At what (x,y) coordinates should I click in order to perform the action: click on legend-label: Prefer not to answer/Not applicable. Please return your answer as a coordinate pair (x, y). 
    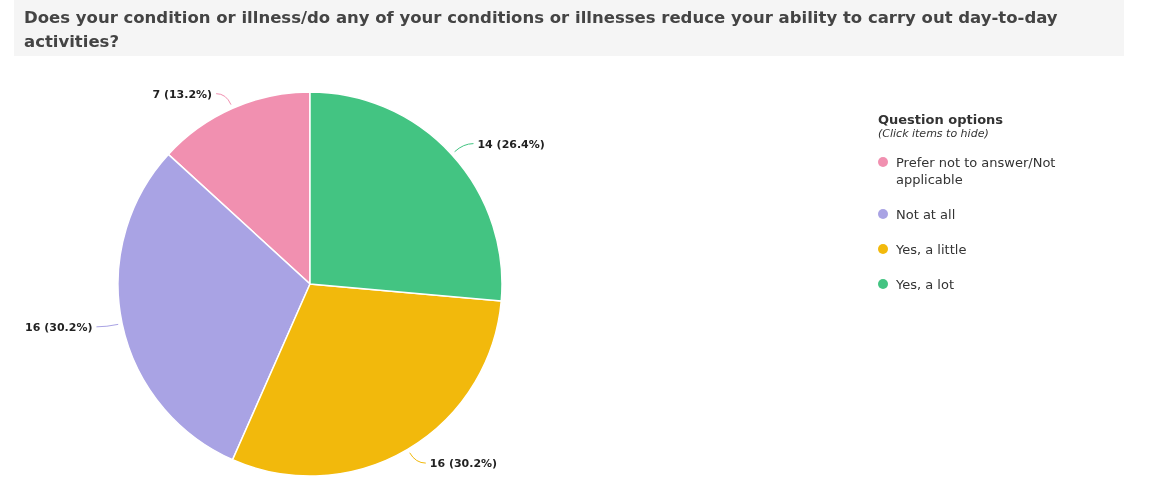
    Looking at the image, I should click on (976, 171).